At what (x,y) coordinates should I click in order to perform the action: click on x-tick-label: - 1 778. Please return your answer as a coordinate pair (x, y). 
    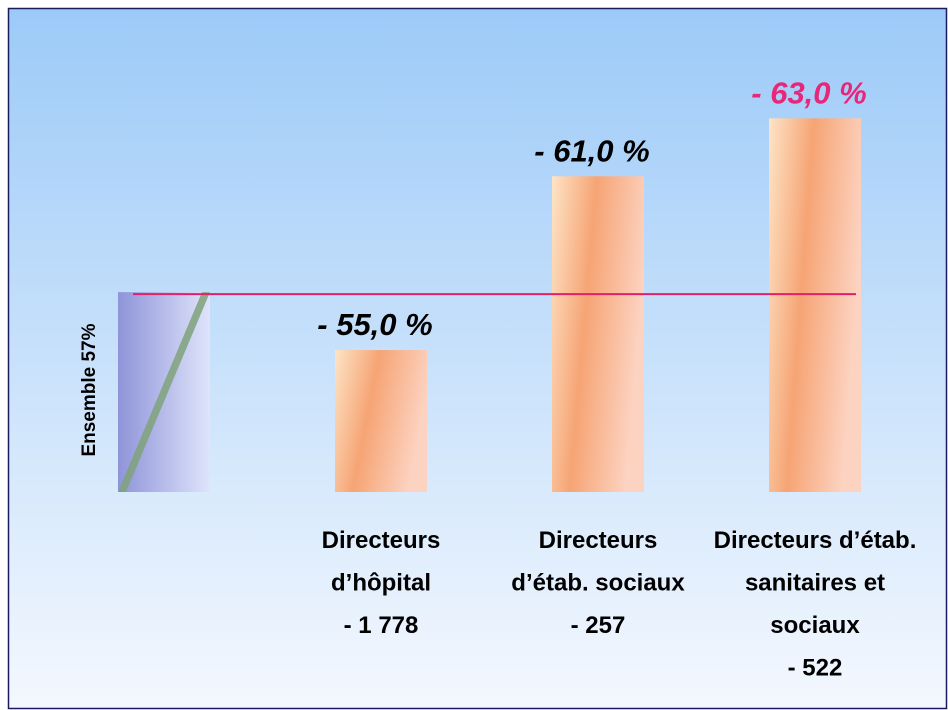
    Looking at the image, I should click on (381, 625).